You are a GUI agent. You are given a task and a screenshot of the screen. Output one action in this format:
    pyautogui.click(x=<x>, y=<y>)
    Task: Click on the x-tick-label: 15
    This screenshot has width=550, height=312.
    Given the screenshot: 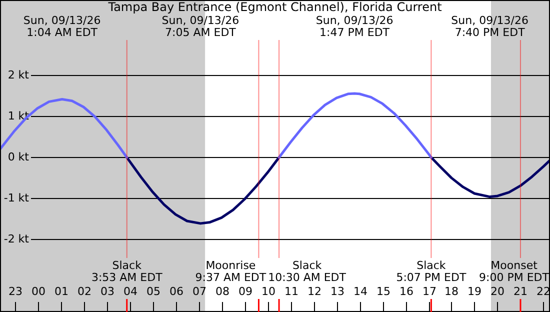 What is the action you would take?
    pyautogui.click(x=383, y=291)
    